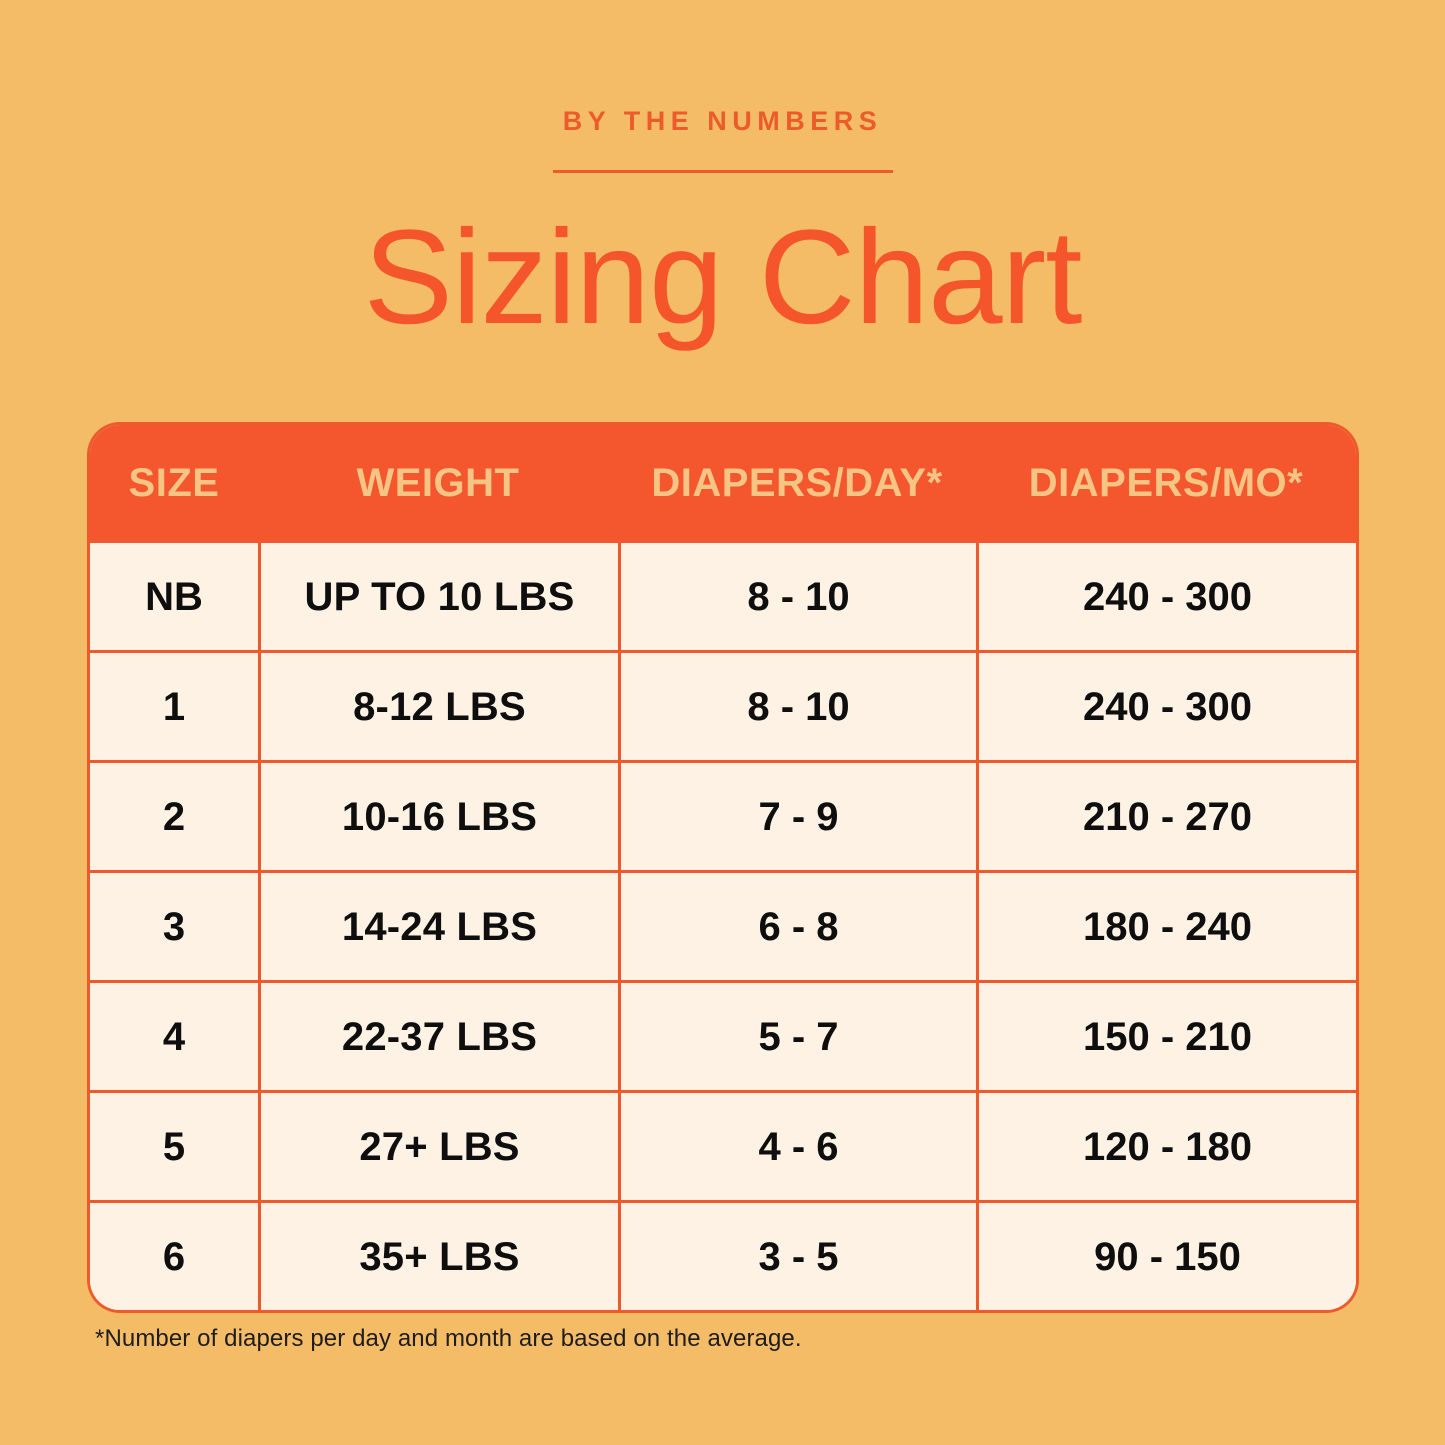  I want to click on cell-diapers-mo: 90 - 150, so click(1166, 1255).